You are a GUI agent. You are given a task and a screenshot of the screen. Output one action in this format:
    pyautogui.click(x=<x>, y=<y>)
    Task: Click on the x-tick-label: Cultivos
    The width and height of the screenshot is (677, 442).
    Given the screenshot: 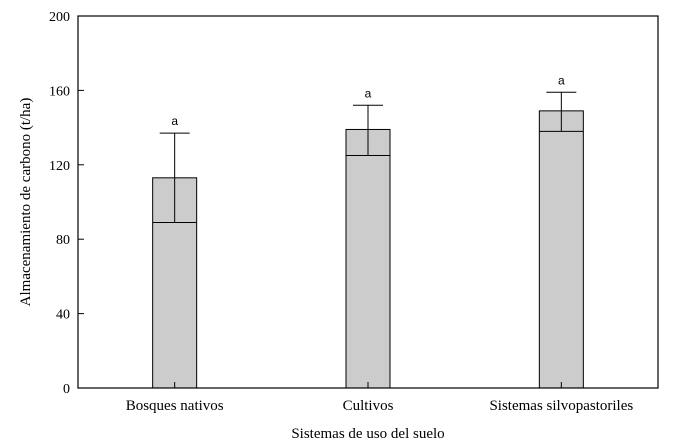 What is the action you would take?
    pyautogui.click(x=368, y=406)
    